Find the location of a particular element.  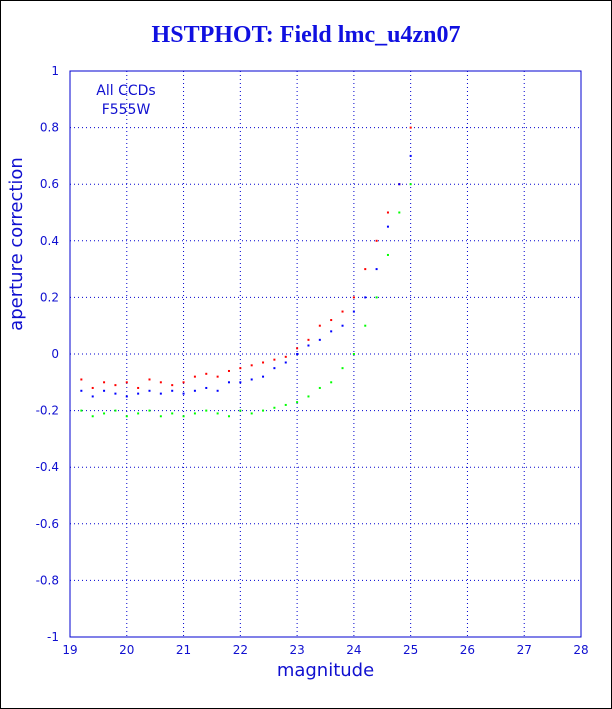

y-tick-label: -0.2 is located at coordinates (47, 411).